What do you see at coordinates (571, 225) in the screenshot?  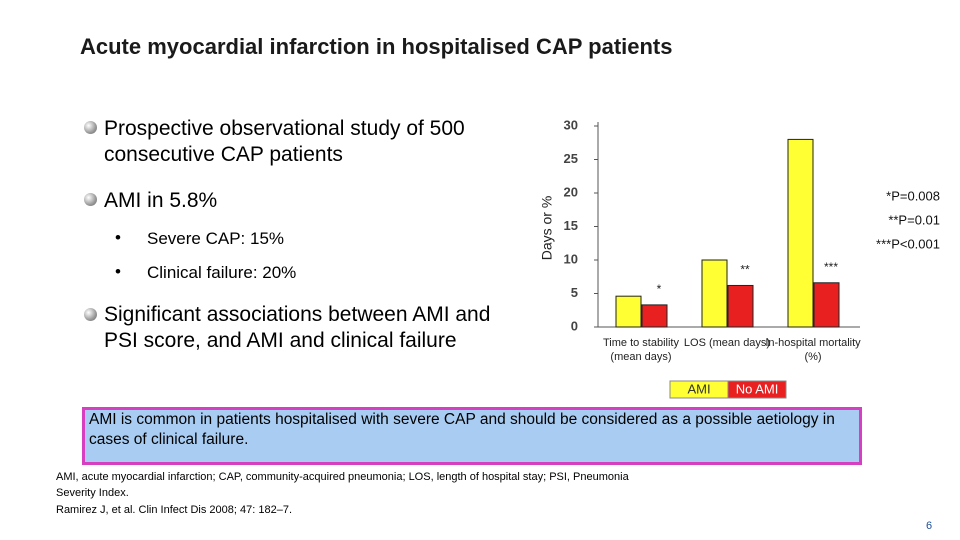 I see `y-tick-label: 15` at bounding box center [571, 225].